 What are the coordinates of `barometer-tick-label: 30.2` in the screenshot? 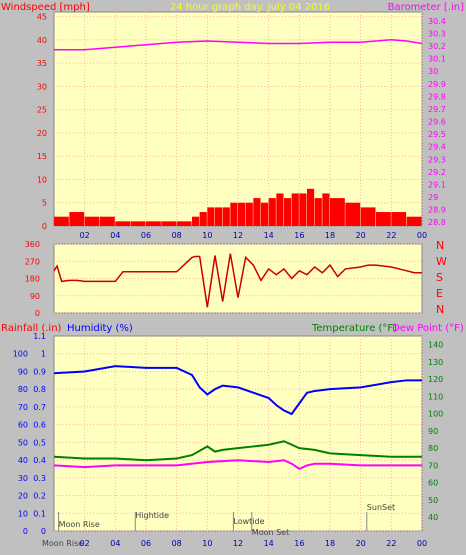 It's located at (437, 46).